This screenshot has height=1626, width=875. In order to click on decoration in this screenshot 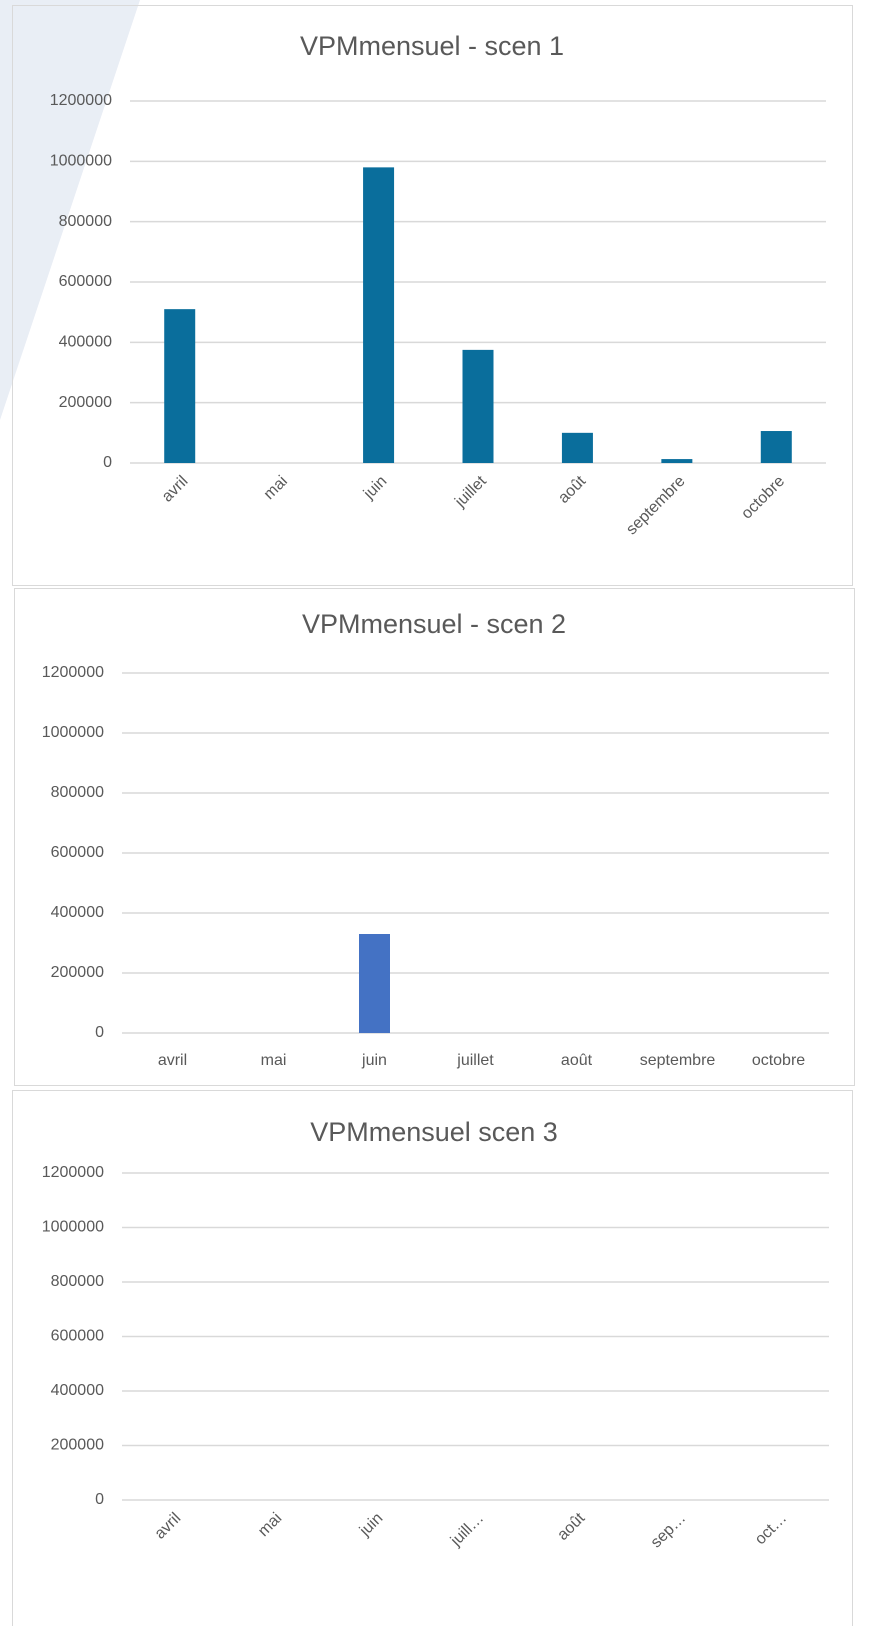, I will do `click(70, 210)`.